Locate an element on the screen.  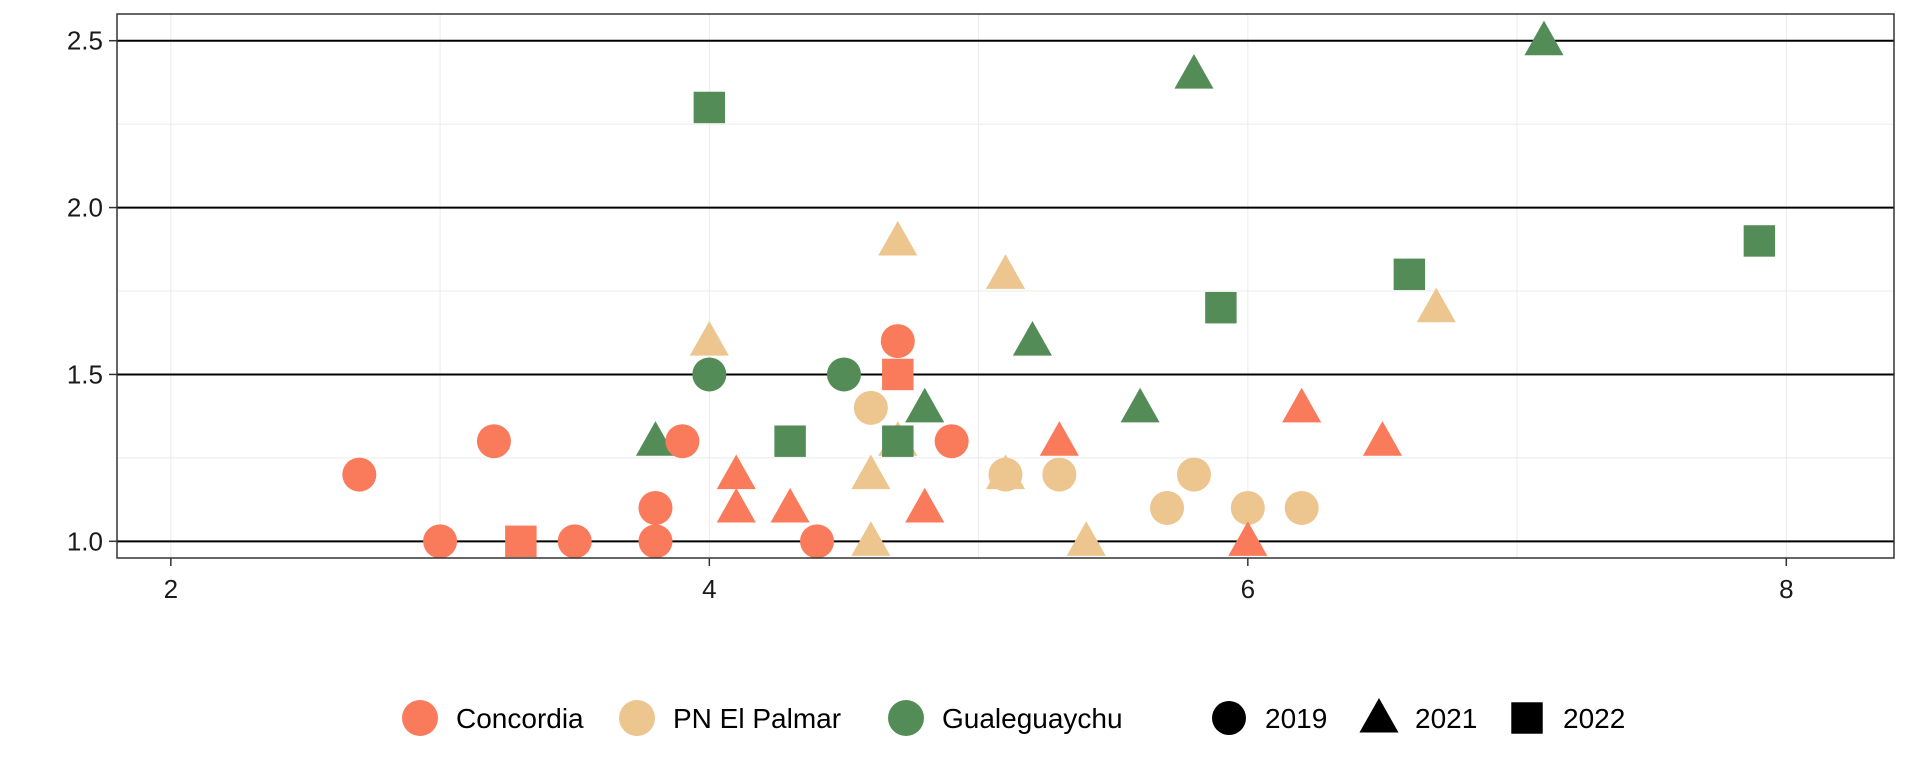
legend-label-year: 2022 is located at coordinates (1594, 718).